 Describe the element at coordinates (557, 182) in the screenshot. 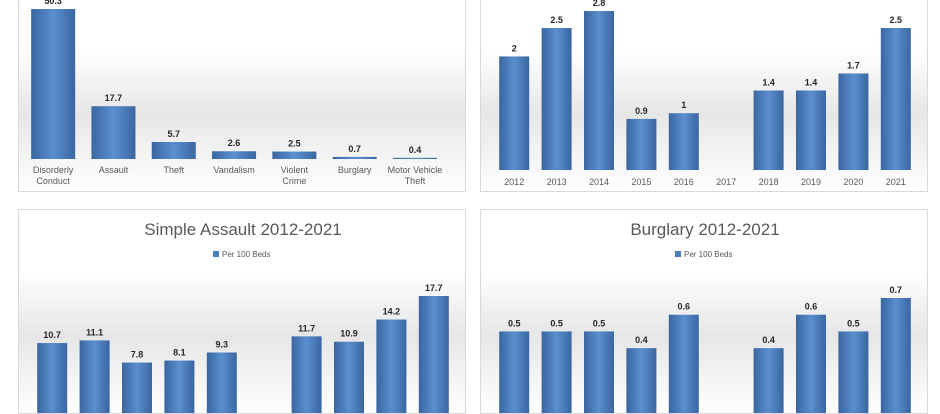

I see `x-tick-label: 2013` at that location.